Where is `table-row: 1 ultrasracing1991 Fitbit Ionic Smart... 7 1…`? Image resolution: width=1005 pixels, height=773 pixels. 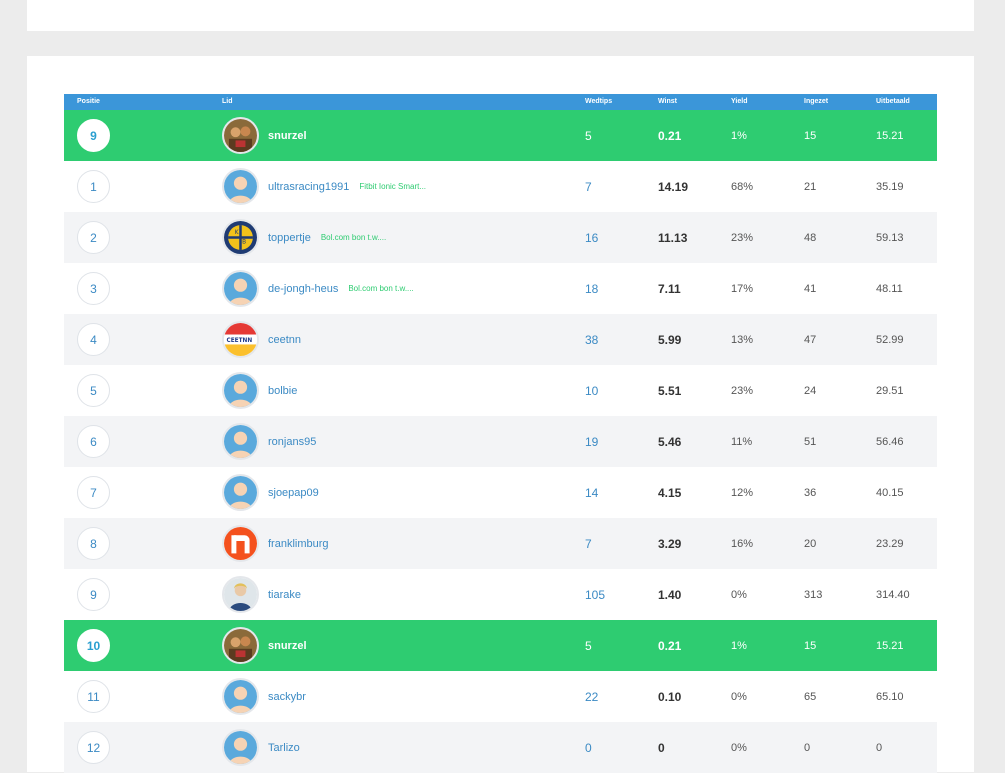
table-row: 1 ultrasracing1991 Fitbit Ionic Smart... 7 1… is located at coordinates (500, 186).